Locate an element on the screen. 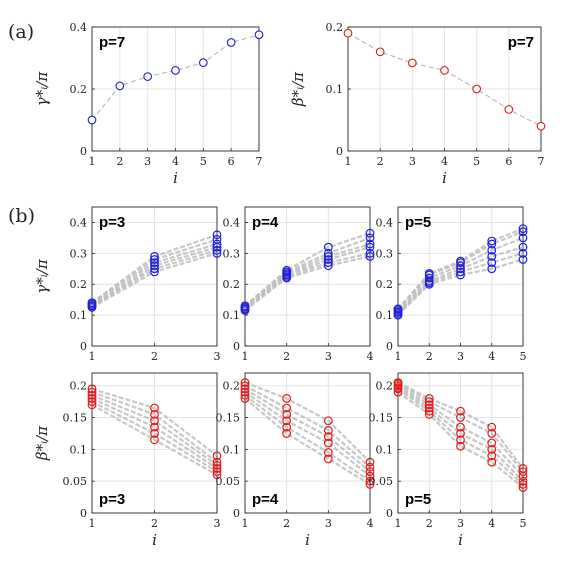 Image resolution: width=565 pixels, height=563 pixels. y-tick-label: 0.4 is located at coordinates (232, 222).